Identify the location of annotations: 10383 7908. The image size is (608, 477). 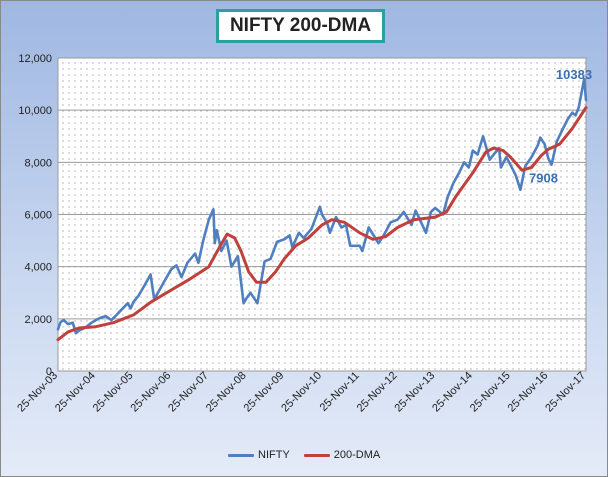
(560, 126).